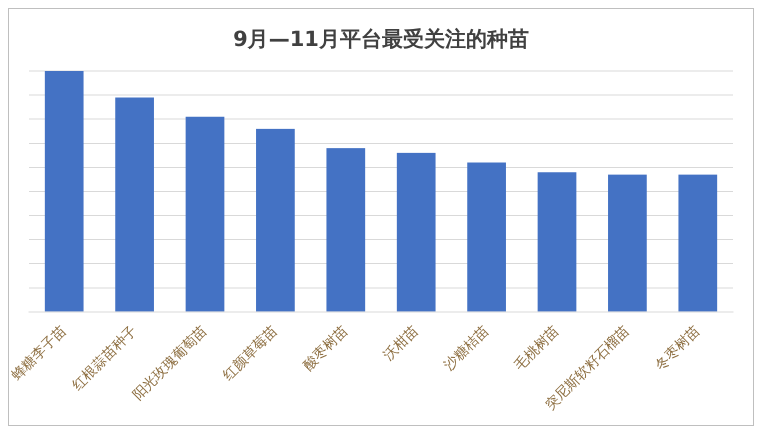 The image size is (762, 434). Describe the element at coordinates (326, 348) in the screenshot. I see `x-tick-label: 酸枣树苗` at that location.